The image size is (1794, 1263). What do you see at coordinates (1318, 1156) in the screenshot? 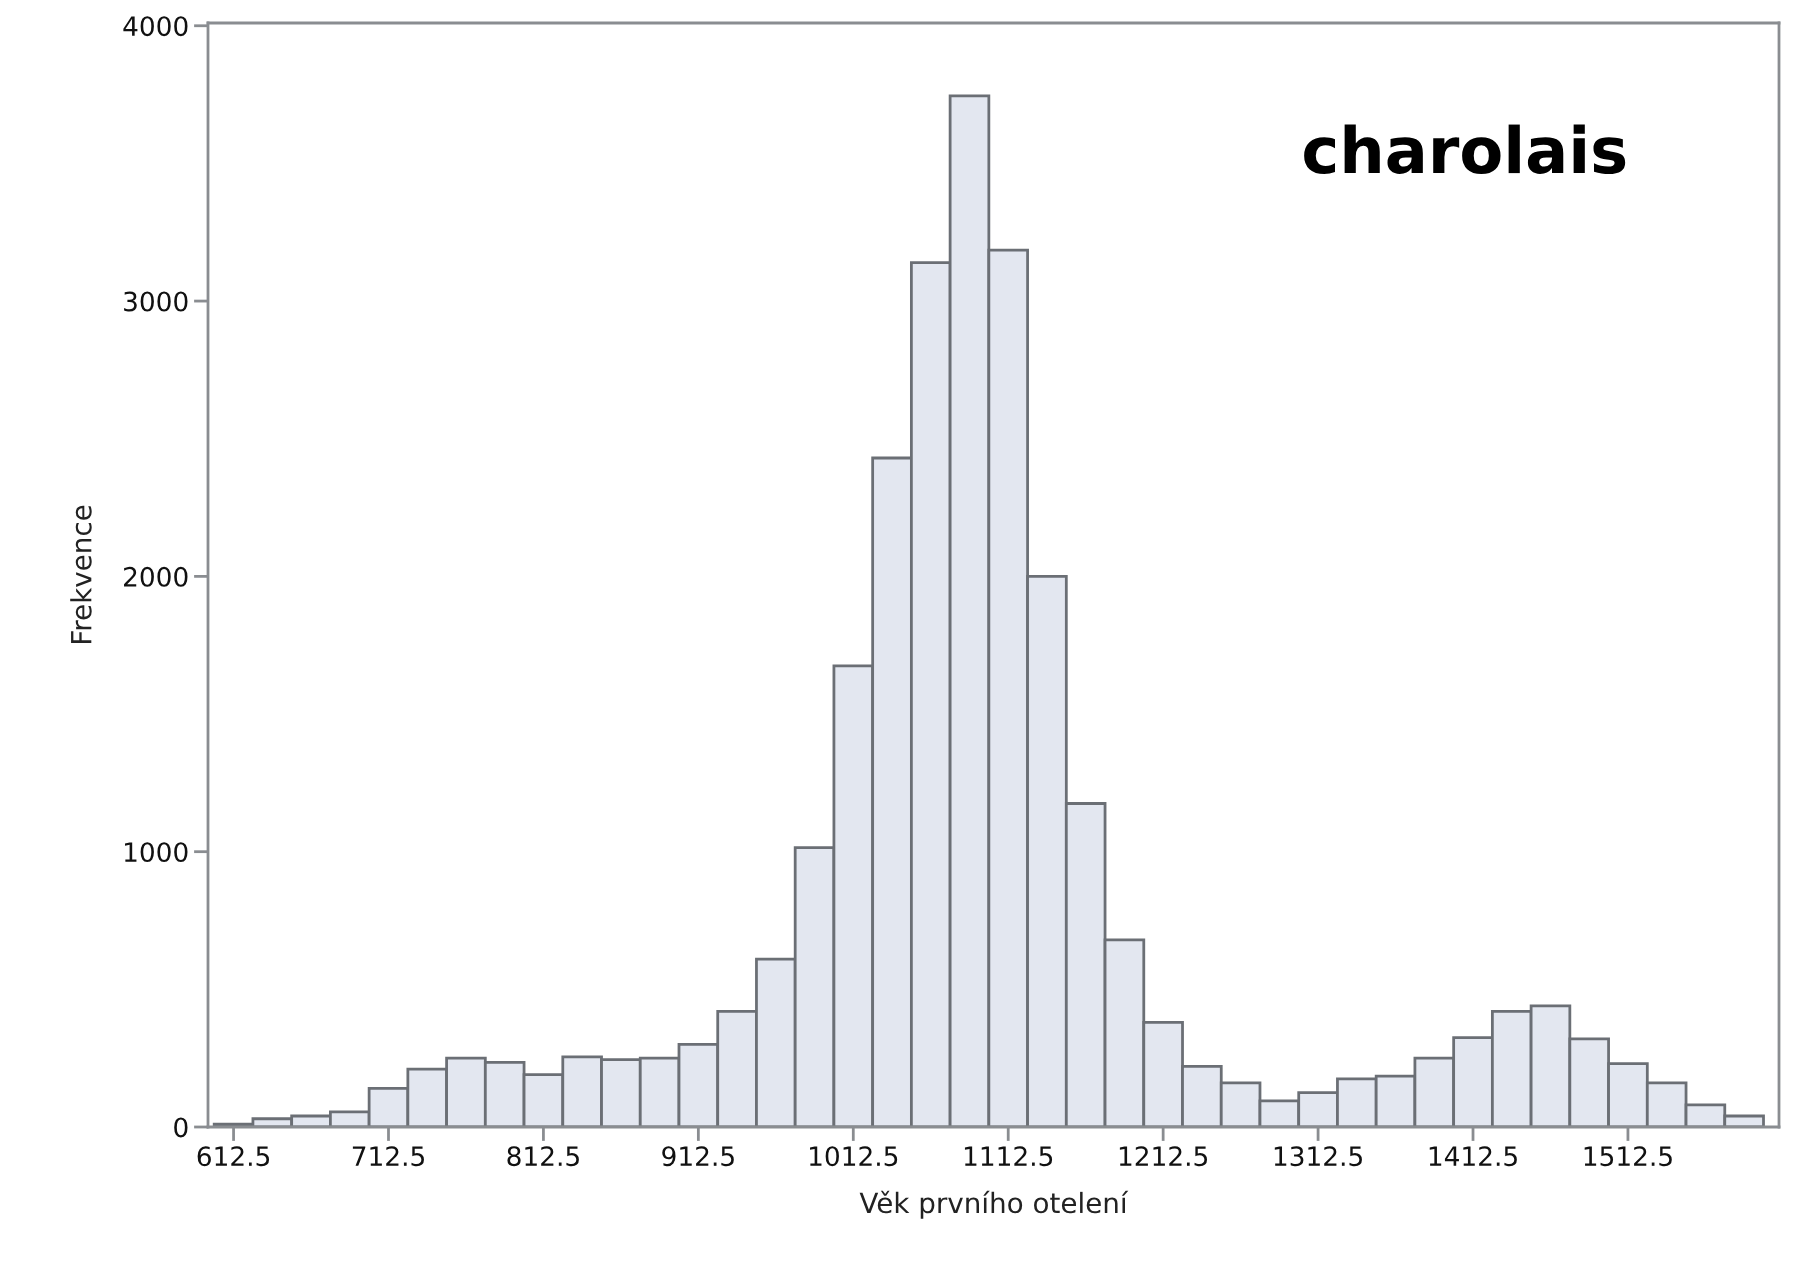
I see `x-tick-label: 1312.5` at bounding box center [1318, 1156].